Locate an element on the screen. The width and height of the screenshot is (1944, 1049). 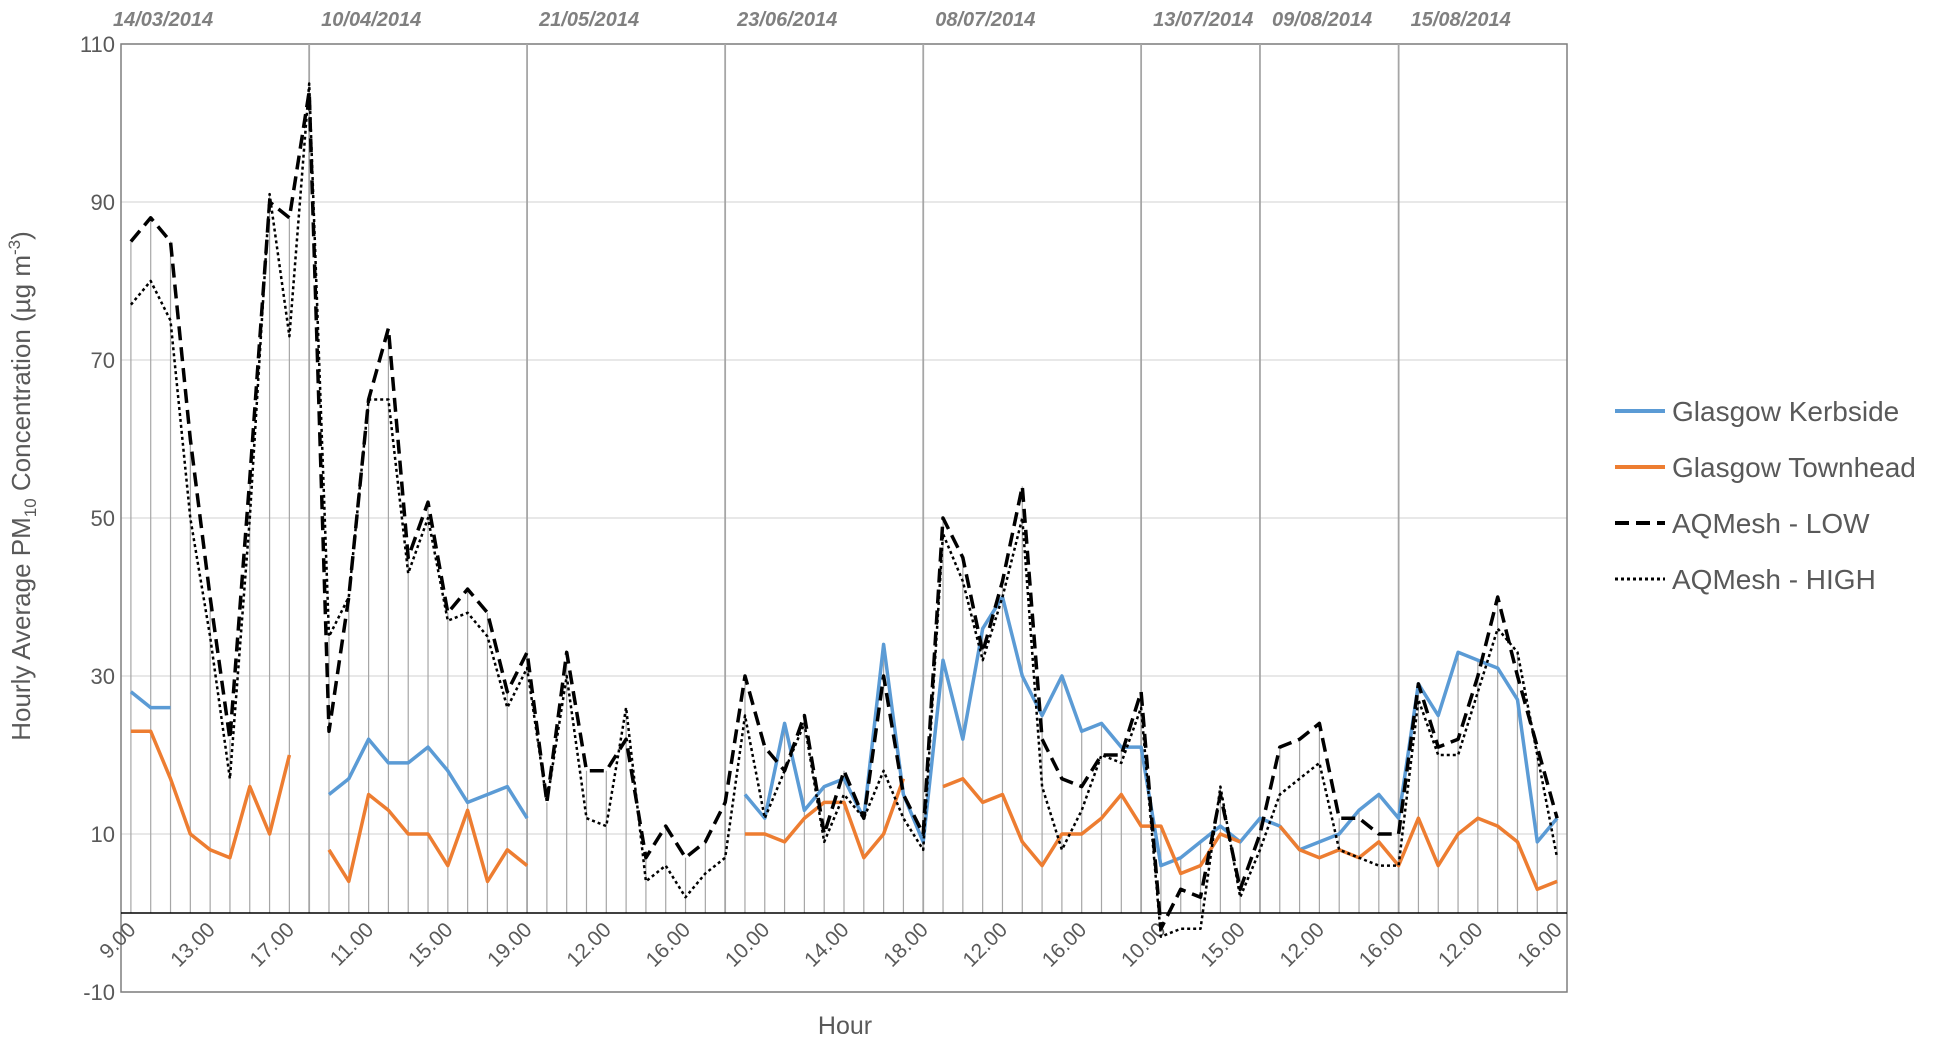
x-tick-label: 17.00 is located at coordinates (271, 944).